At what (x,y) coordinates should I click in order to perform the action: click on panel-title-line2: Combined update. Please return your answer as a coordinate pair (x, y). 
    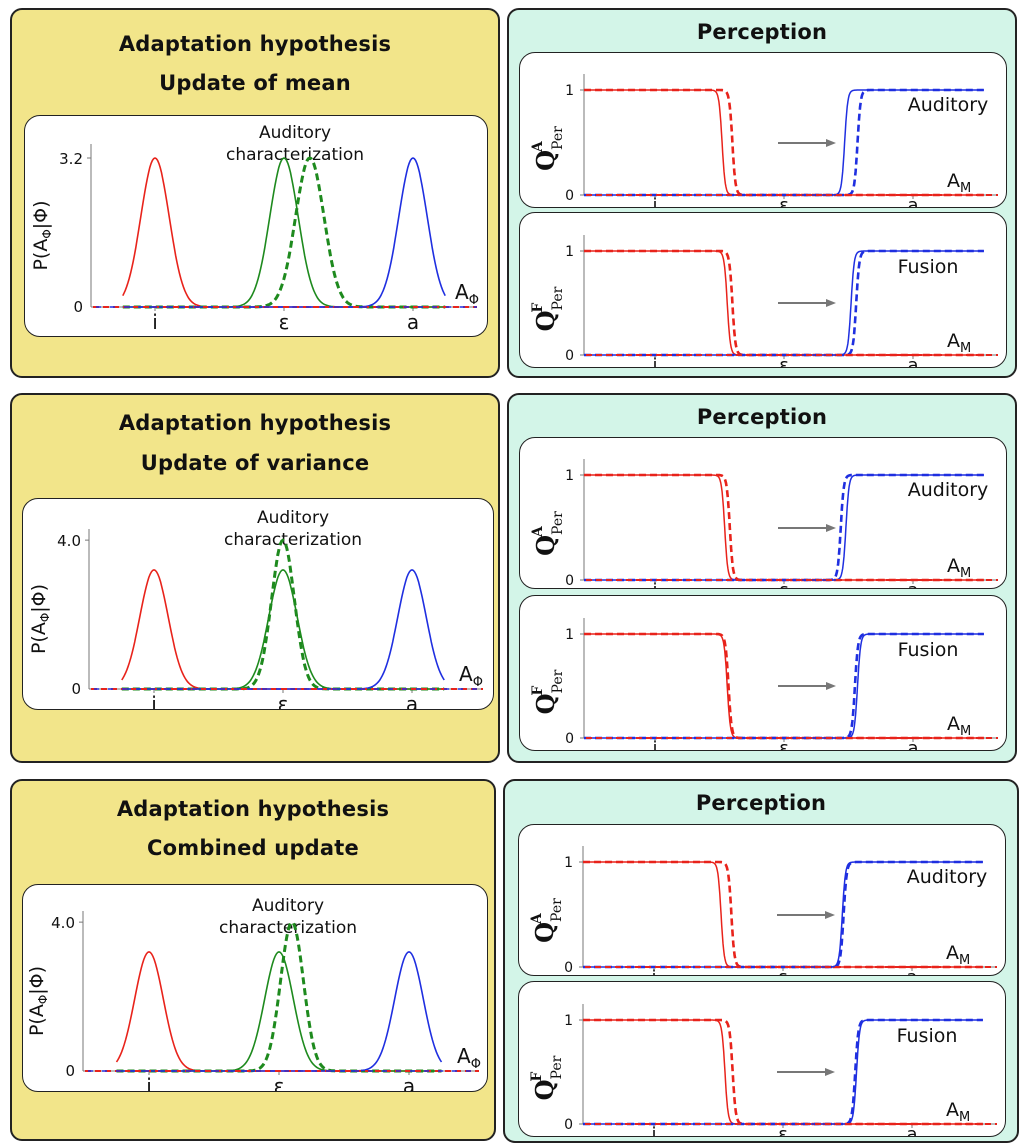
    Looking at the image, I should click on (253, 848).